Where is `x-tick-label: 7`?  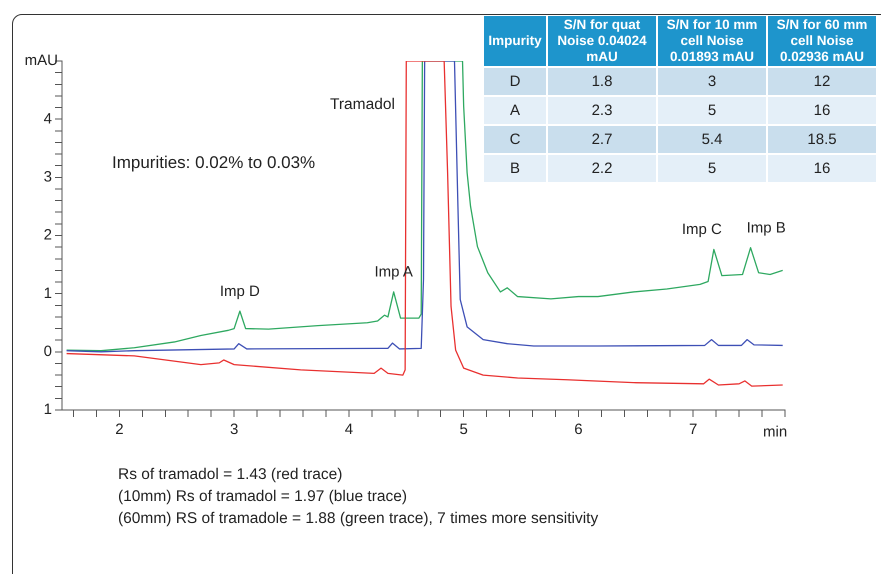 x-tick-label: 7 is located at coordinates (693, 429).